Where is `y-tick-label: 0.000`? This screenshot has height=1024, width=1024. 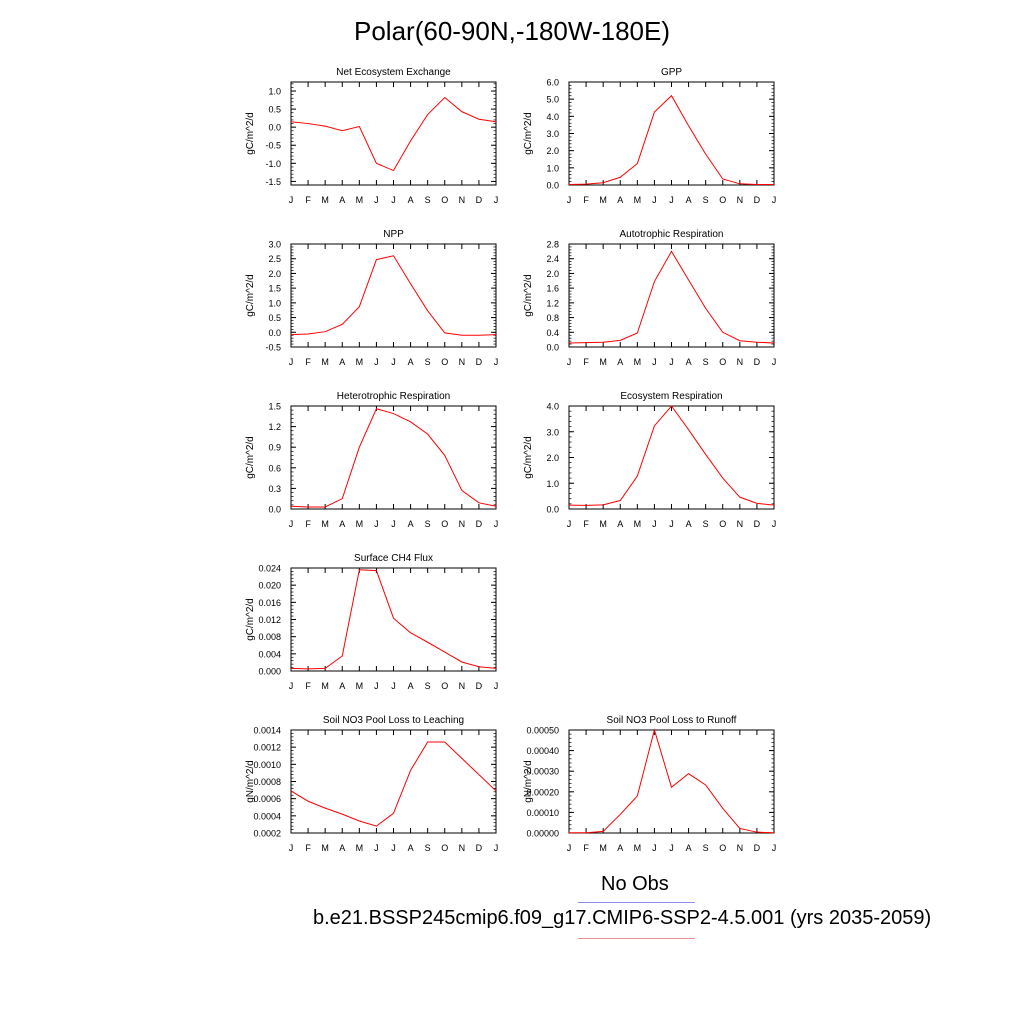
y-tick-label: 0.000 is located at coordinates (269, 672).